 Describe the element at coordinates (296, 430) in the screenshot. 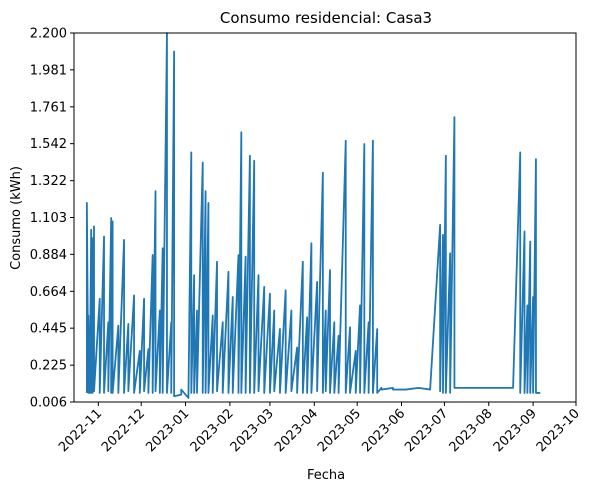

I see `x-tick-label: 2023-04` at that location.